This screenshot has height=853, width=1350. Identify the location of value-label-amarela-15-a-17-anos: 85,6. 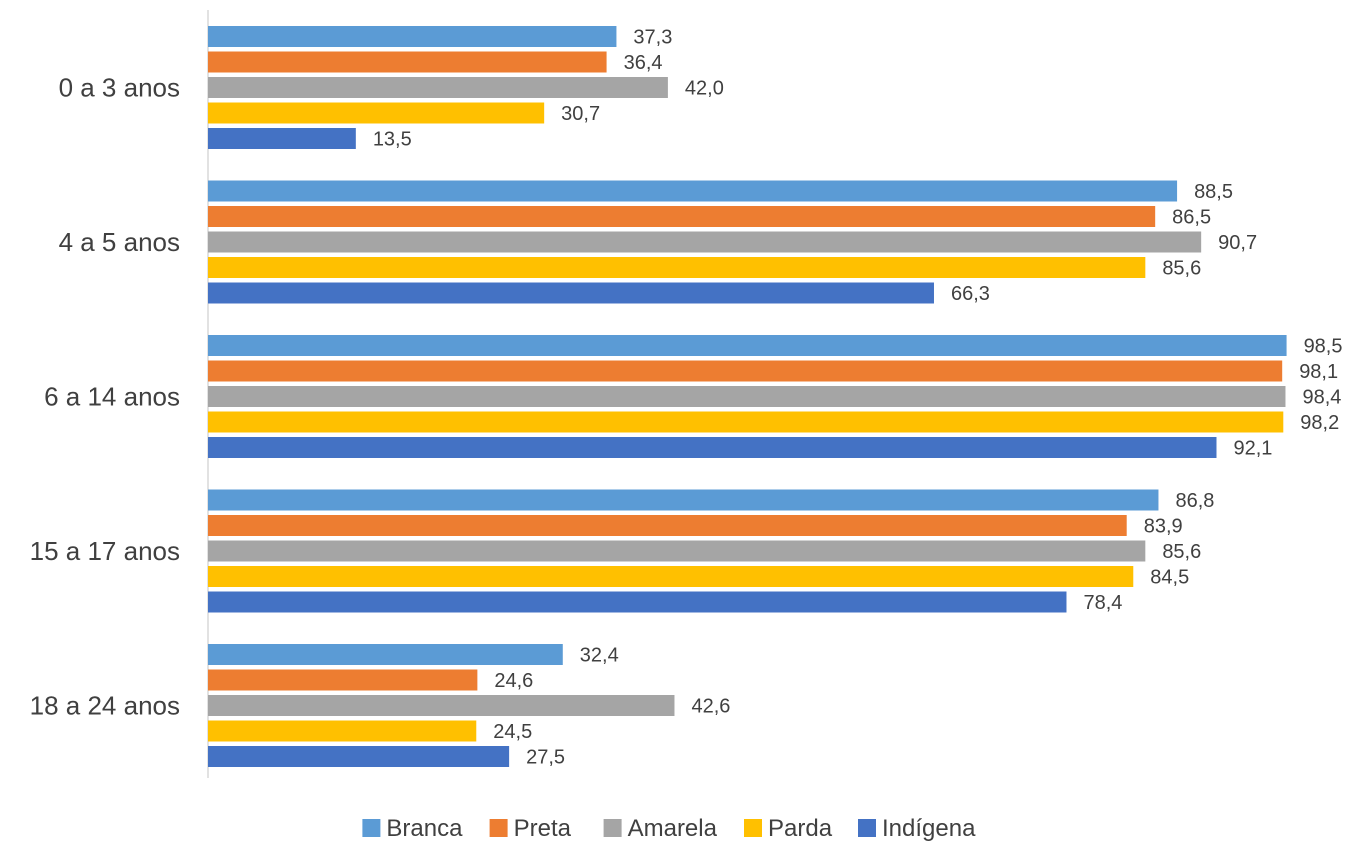
(1181, 552).